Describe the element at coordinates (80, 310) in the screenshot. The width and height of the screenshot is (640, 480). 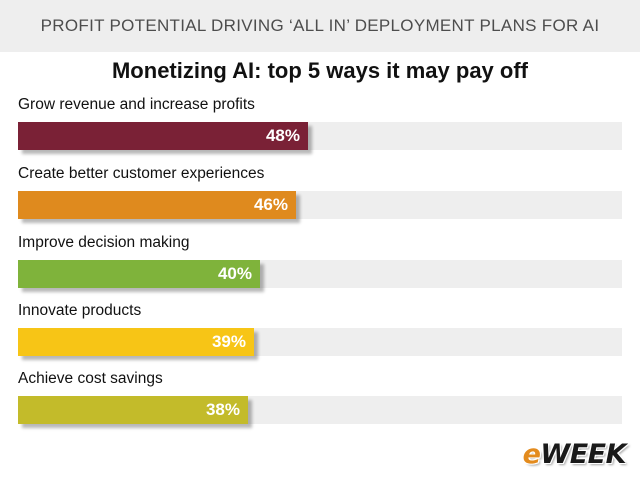
I see `bar-category-label: Innovate products` at that location.